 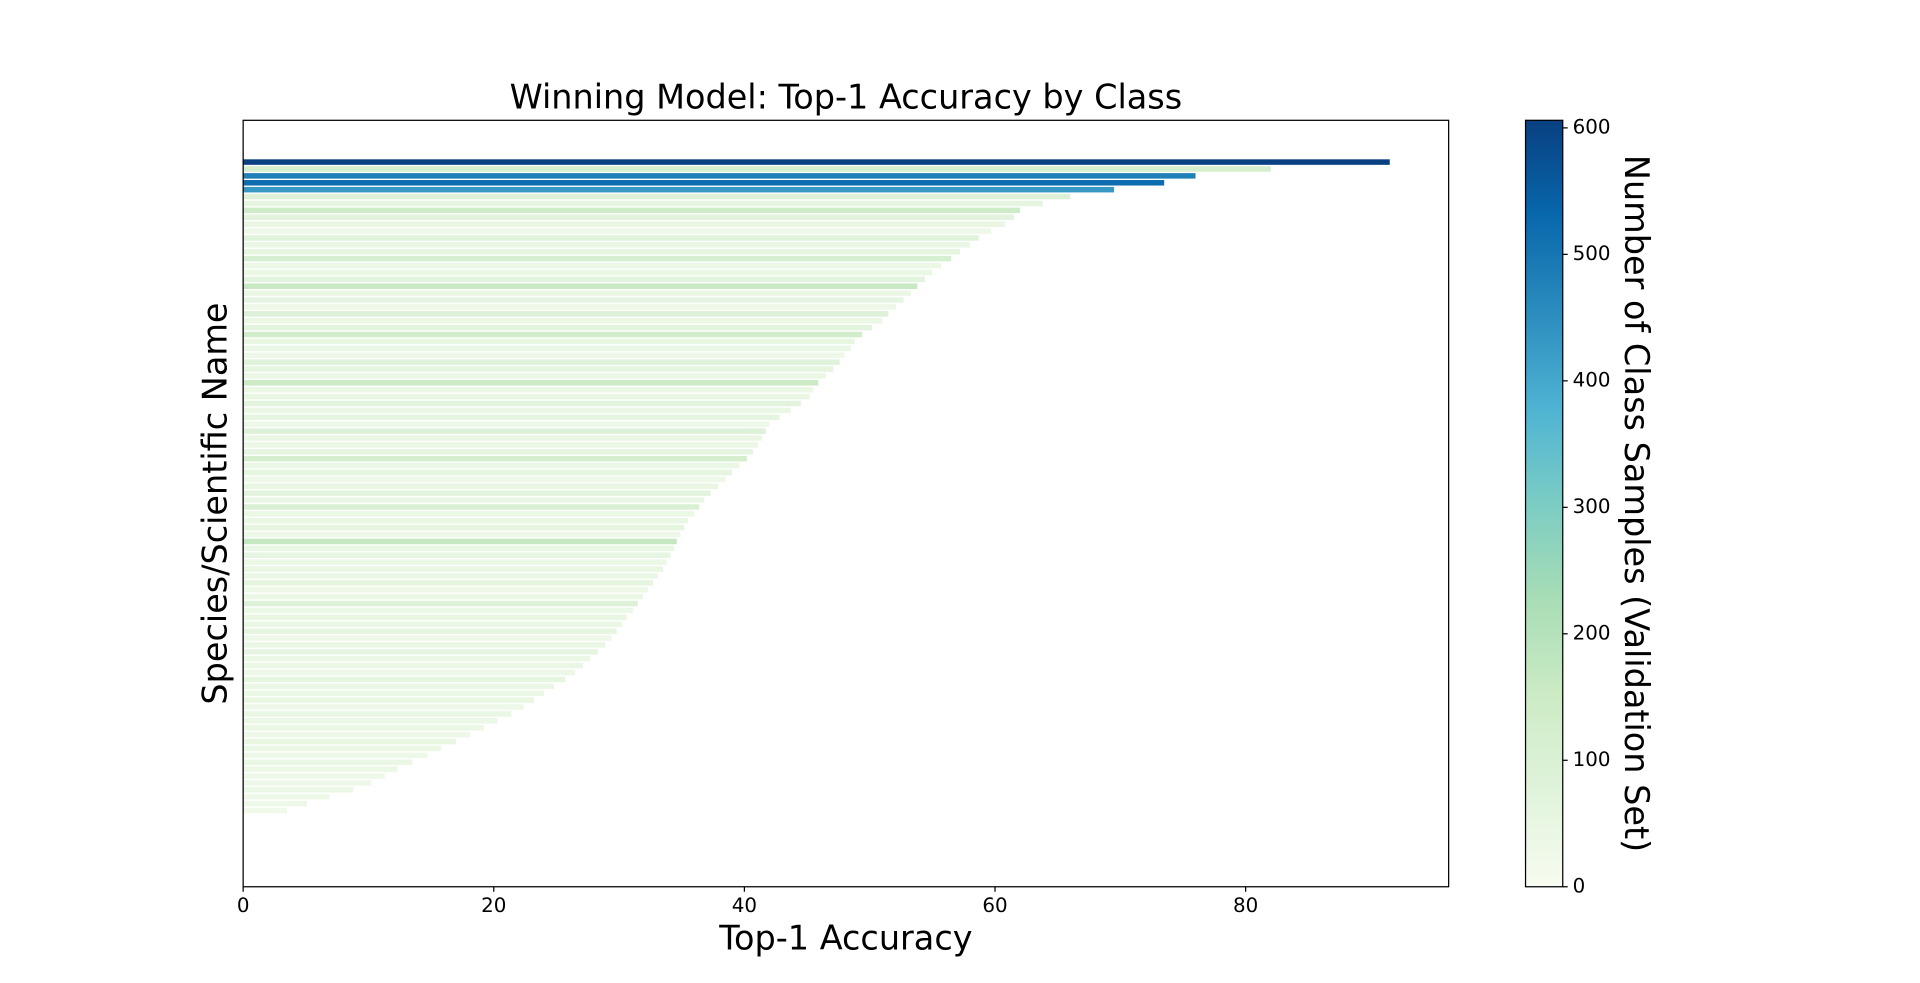 What do you see at coordinates (1592, 379) in the screenshot?
I see `colorbar-tick-label: 400` at bounding box center [1592, 379].